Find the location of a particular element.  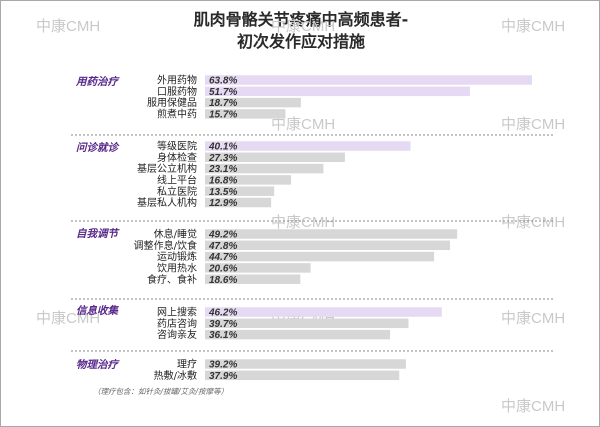

bar-label: 理疗 is located at coordinates (187, 364).